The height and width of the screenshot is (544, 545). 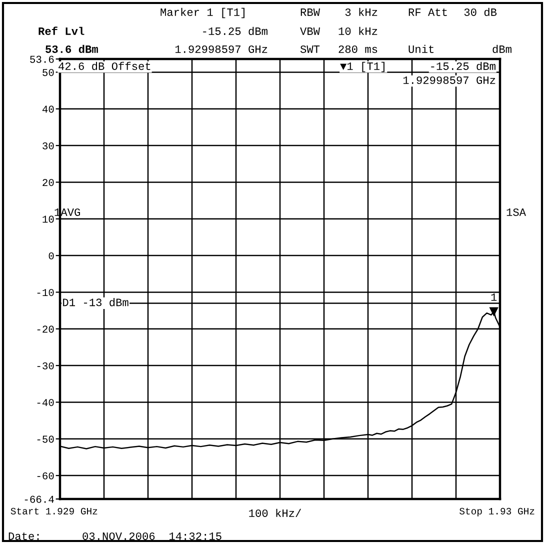 I want to click on text: -15.25 dBm, so click(x=235, y=31).